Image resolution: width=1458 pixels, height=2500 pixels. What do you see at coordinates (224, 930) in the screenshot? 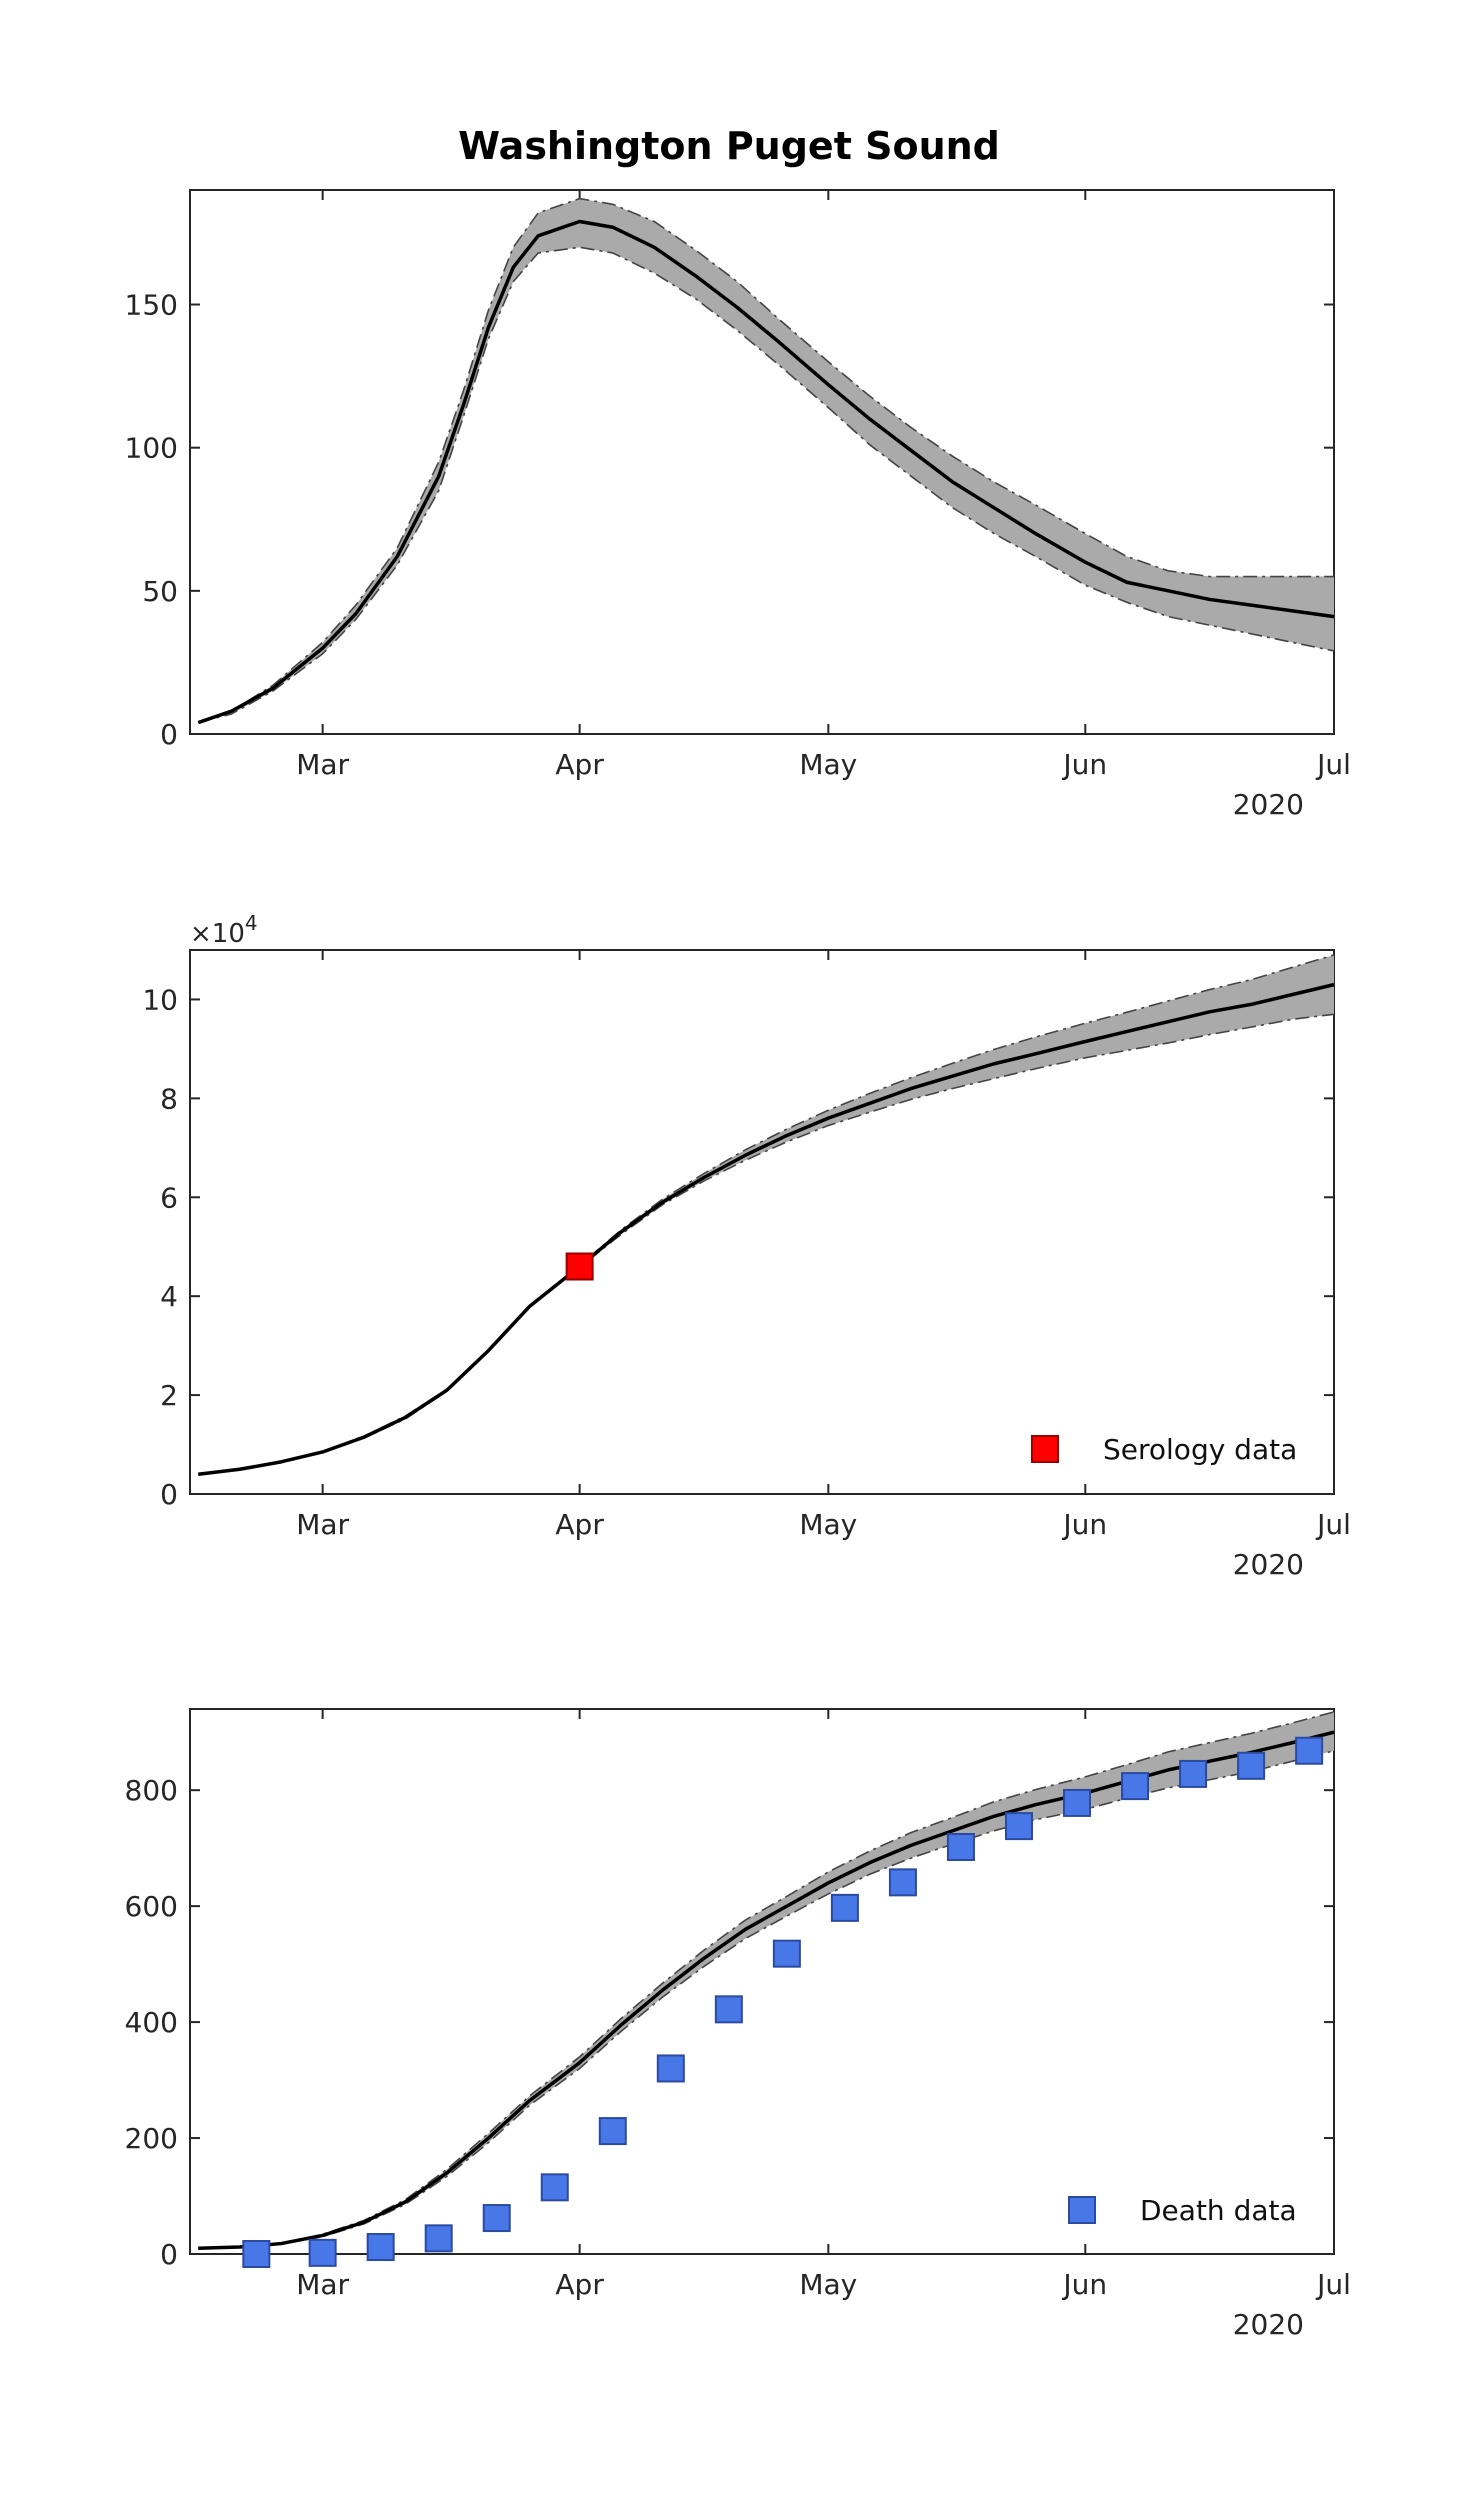
I see `y-scale-label: ×10⁴` at bounding box center [224, 930].